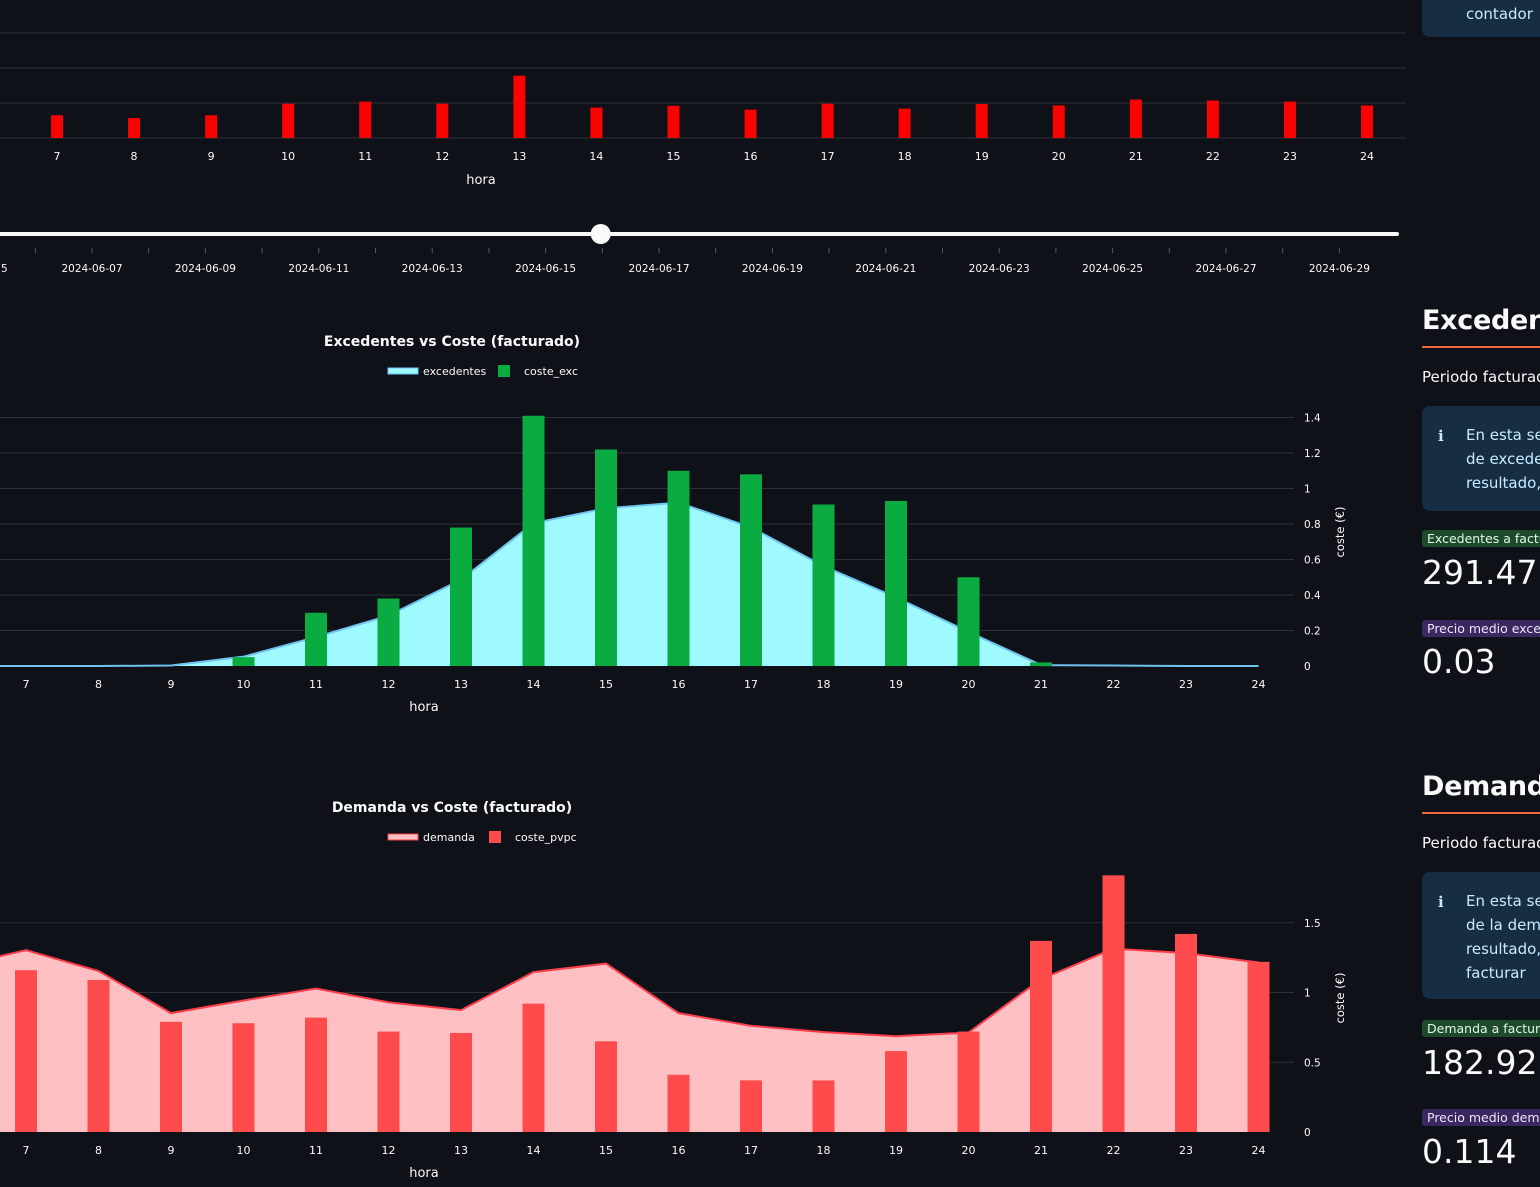 This screenshot has height=1187, width=1540. What do you see at coordinates (1469, 1151) in the screenshot?
I see `precio-medio-demanda-value: 0.114` at bounding box center [1469, 1151].